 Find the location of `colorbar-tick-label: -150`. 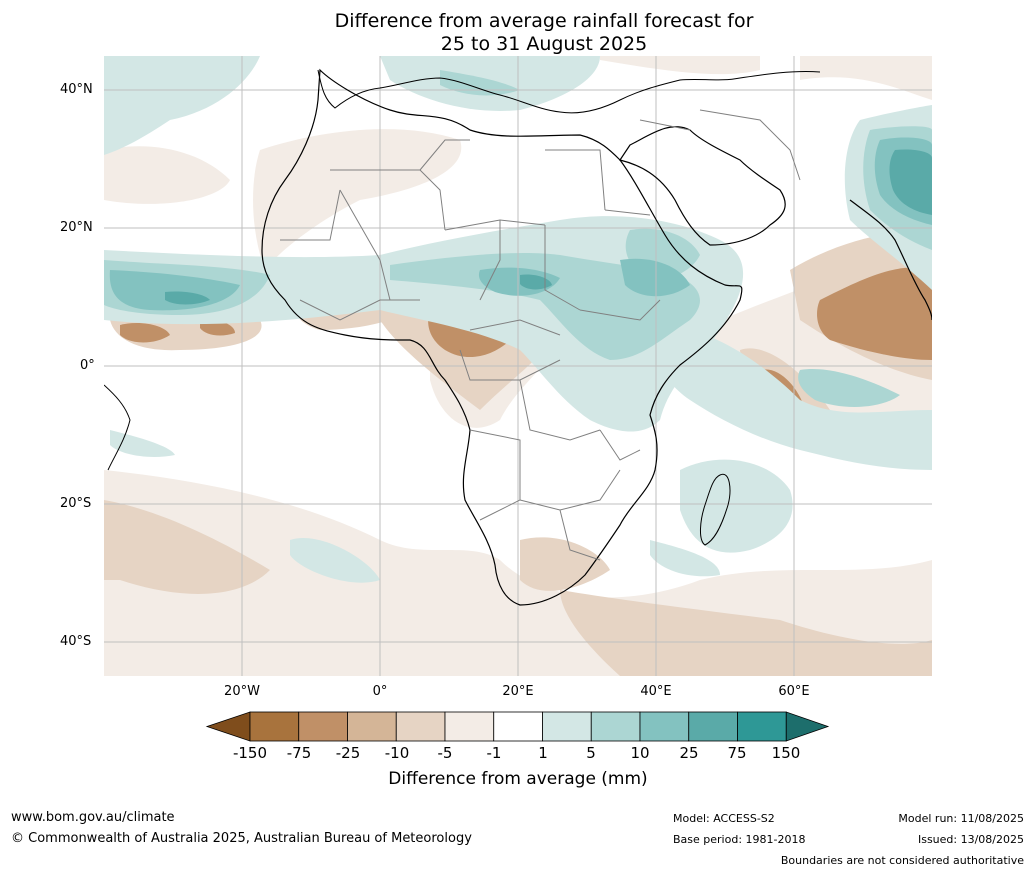

colorbar-tick-label: -150 is located at coordinates (250, 753).